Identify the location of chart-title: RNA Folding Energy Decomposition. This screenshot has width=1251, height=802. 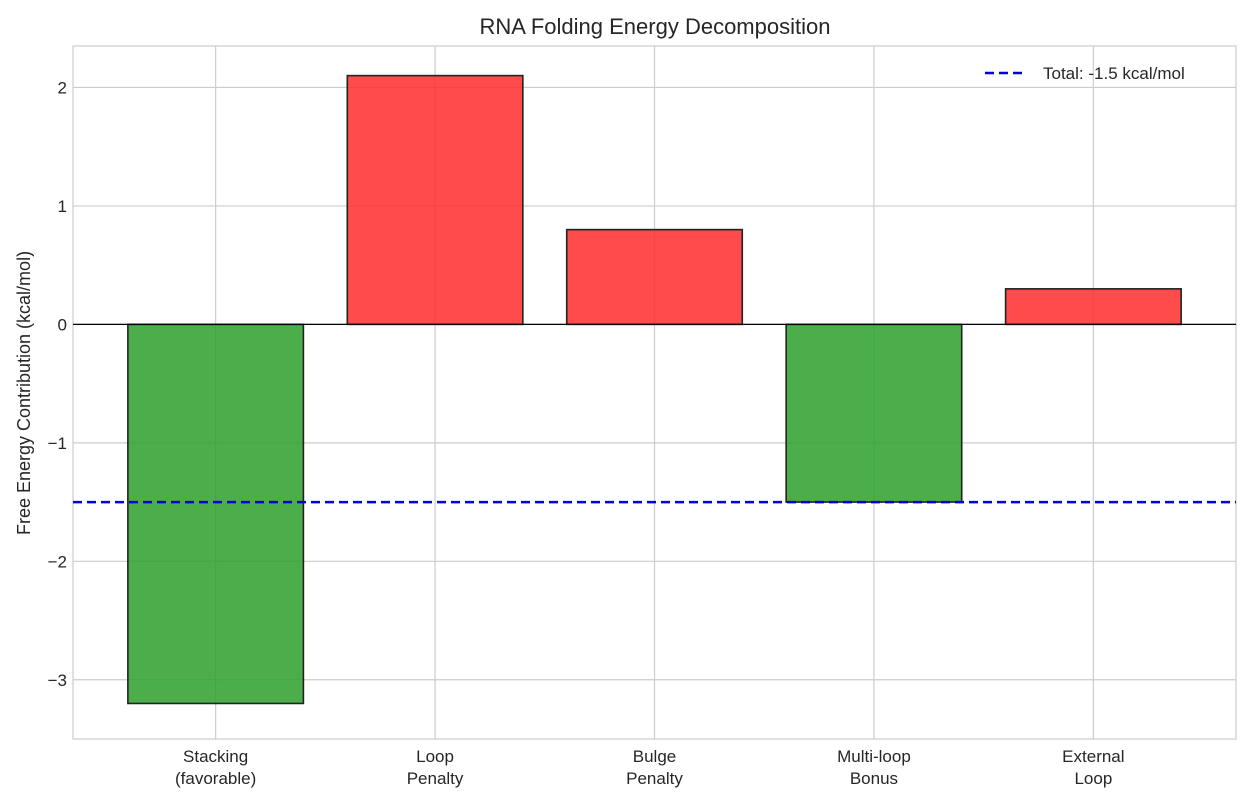
(655, 26).